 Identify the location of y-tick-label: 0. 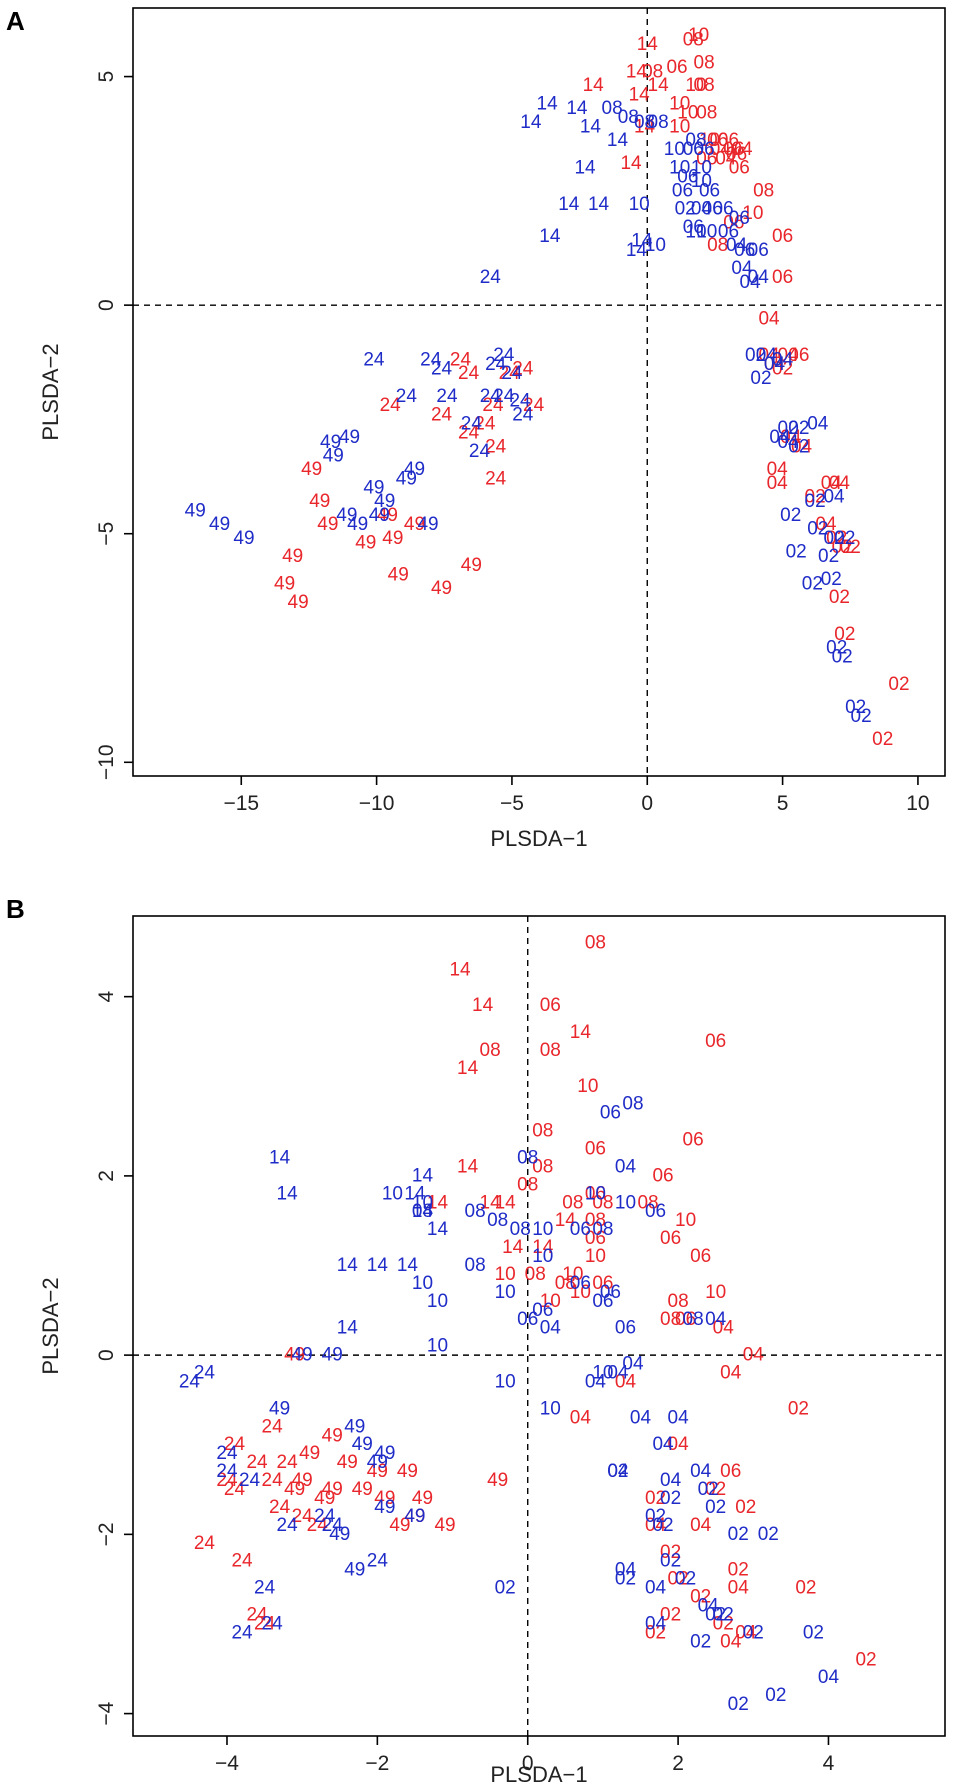
(106, 305).